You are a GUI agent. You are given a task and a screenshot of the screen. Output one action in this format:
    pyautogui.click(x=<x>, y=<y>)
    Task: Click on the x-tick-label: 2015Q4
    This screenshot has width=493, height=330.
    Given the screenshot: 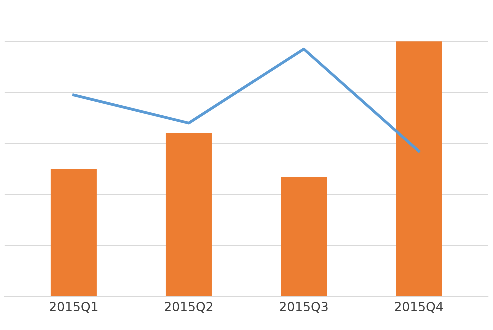 What is the action you would take?
    pyautogui.click(x=419, y=307)
    